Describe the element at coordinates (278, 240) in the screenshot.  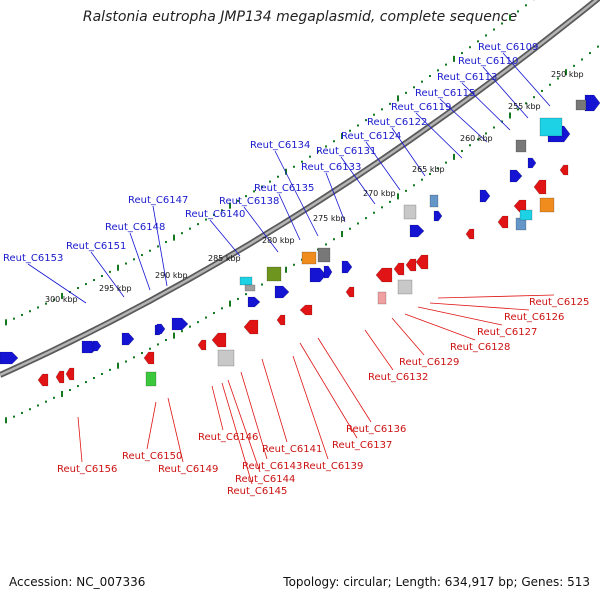
I see `kbp-label: 280 kbp` at that location.